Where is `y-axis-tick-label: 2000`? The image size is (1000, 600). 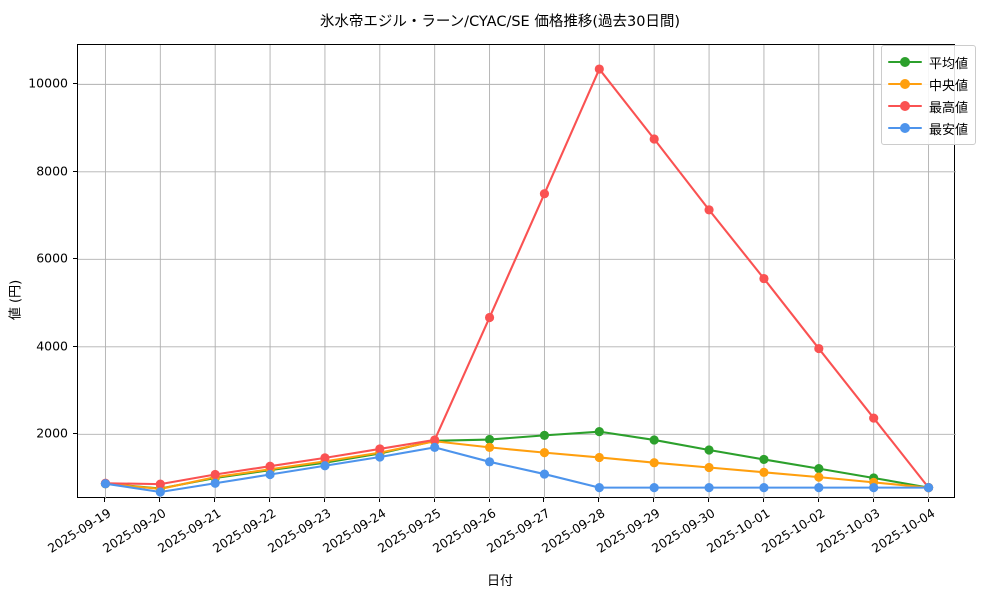
y-axis-tick-label: 2000 is located at coordinates (52, 433).